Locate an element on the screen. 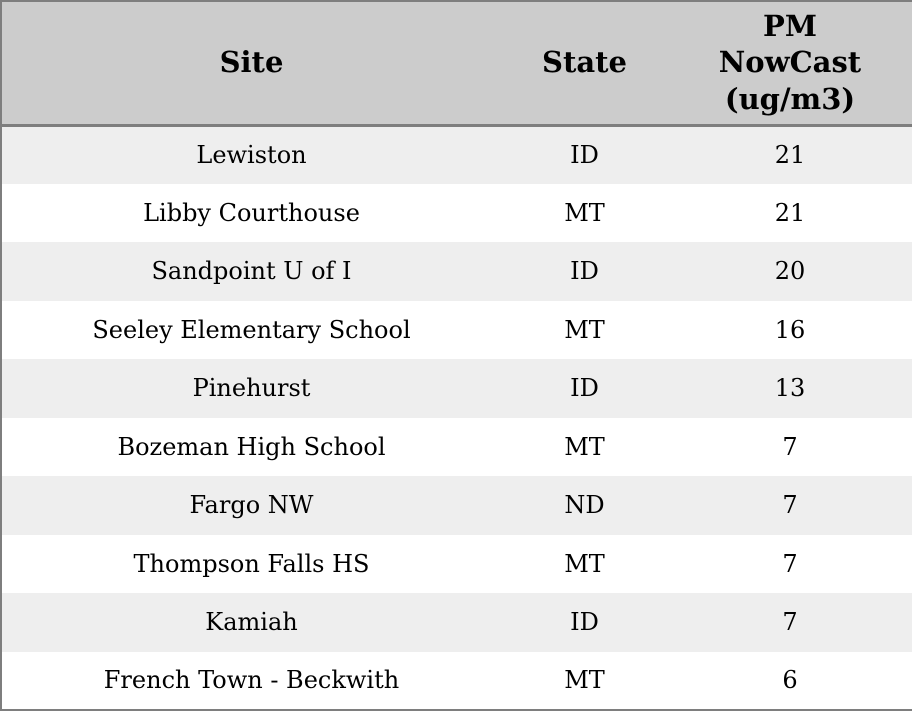 The image size is (912, 711). table-row: Sandpoint U of I ID 20 is located at coordinates (456, 271).